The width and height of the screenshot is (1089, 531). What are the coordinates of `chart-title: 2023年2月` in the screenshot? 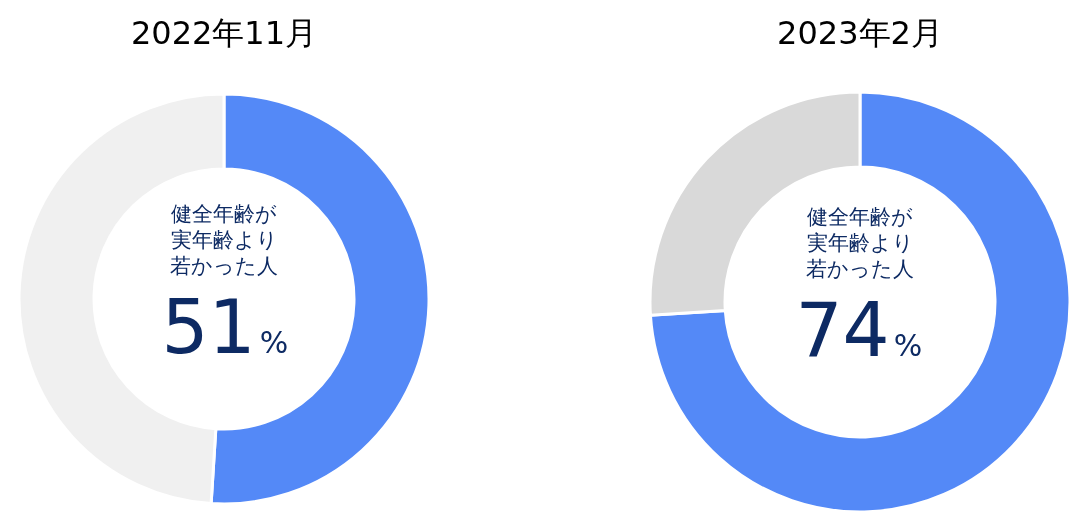 It's located at (860, 33).